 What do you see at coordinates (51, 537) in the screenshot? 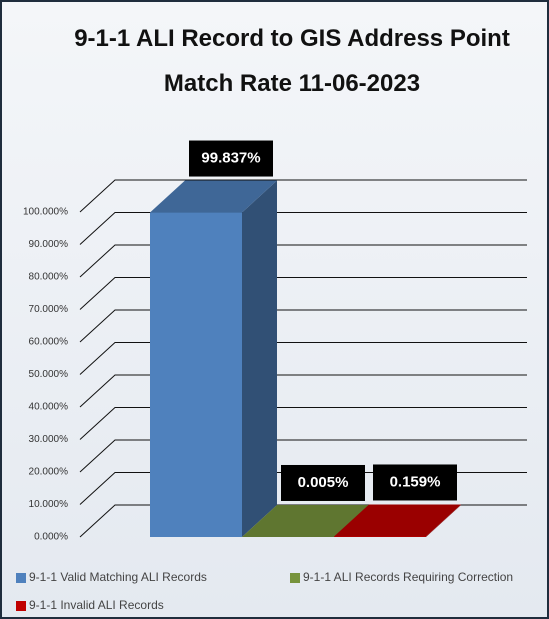
I see `y-tick-label: 0.000%` at bounding box center [51, 537].